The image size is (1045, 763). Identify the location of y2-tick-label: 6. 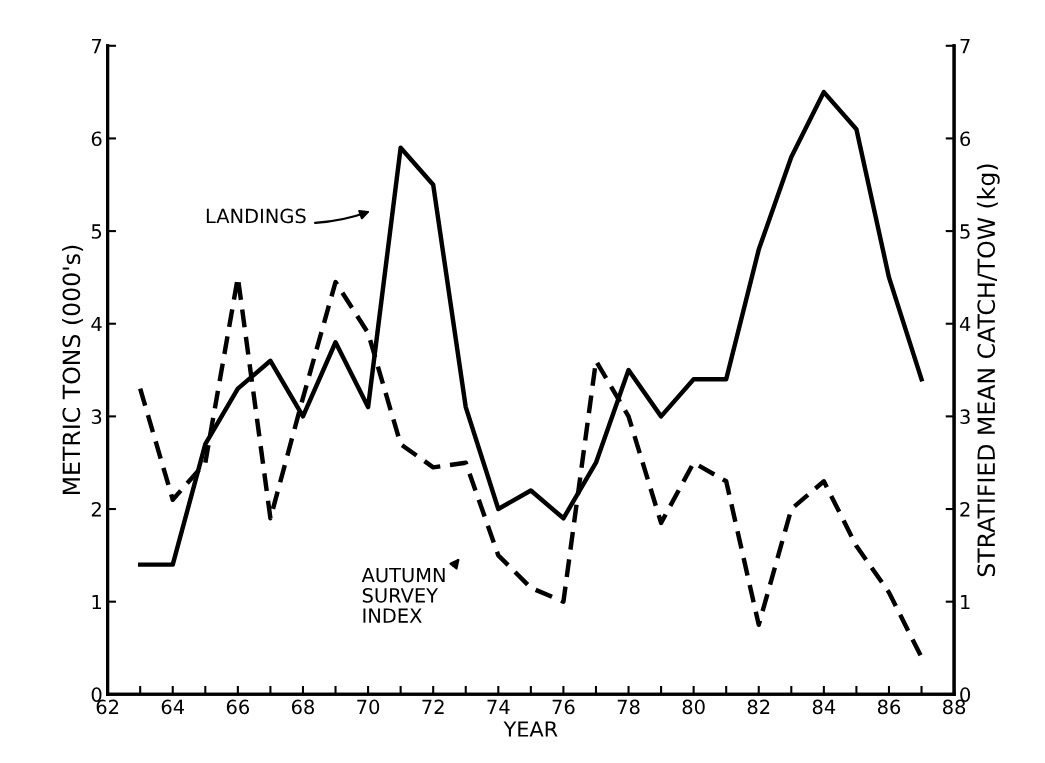
(965, 139).